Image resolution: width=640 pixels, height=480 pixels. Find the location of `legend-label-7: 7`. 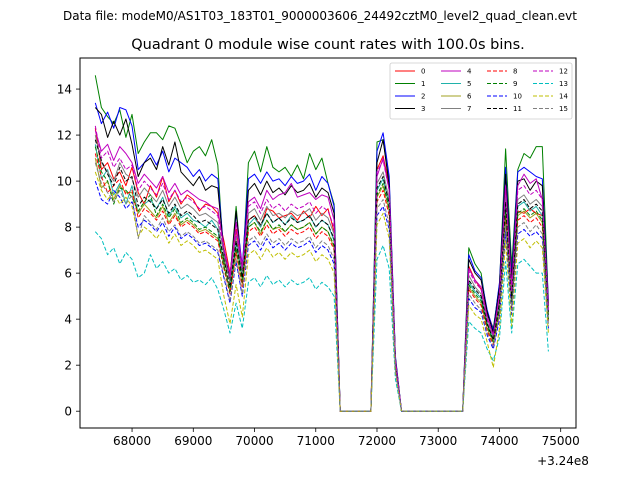

legend-label-7: 7 is located at coordinates (469, 109).